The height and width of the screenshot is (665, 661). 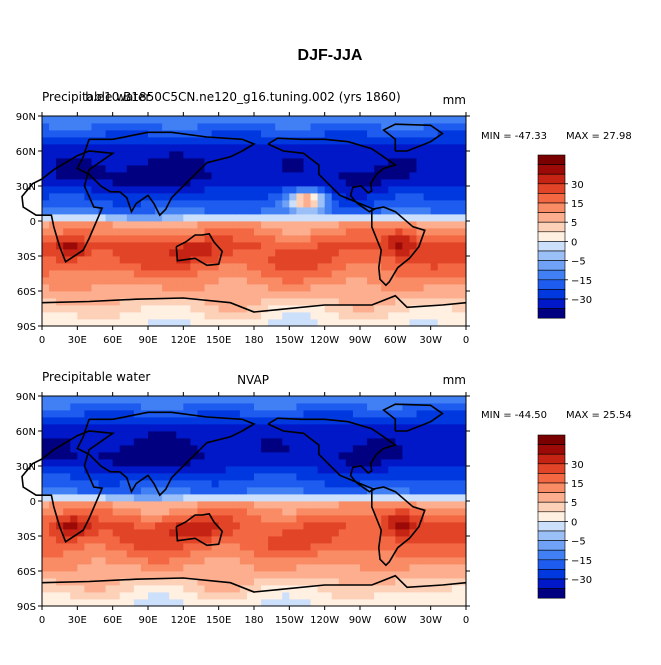 What do you see at coordinates (324, 620) in the screenshot?
I see `x-tick-label: 120W` at bounding box center [324, 620].